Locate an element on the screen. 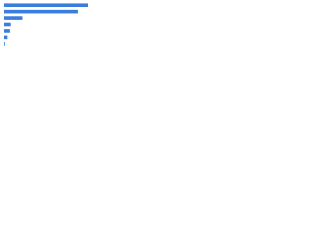 The image size is (320, 240). chart is located at coordinates (50, 35).